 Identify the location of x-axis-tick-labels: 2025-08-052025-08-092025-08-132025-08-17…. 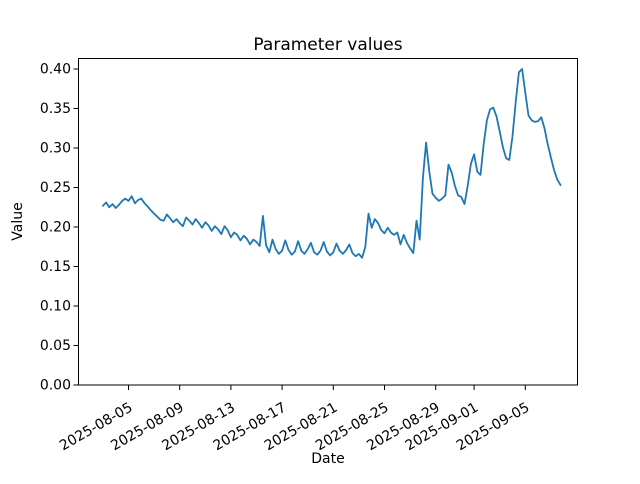
(294, 427).